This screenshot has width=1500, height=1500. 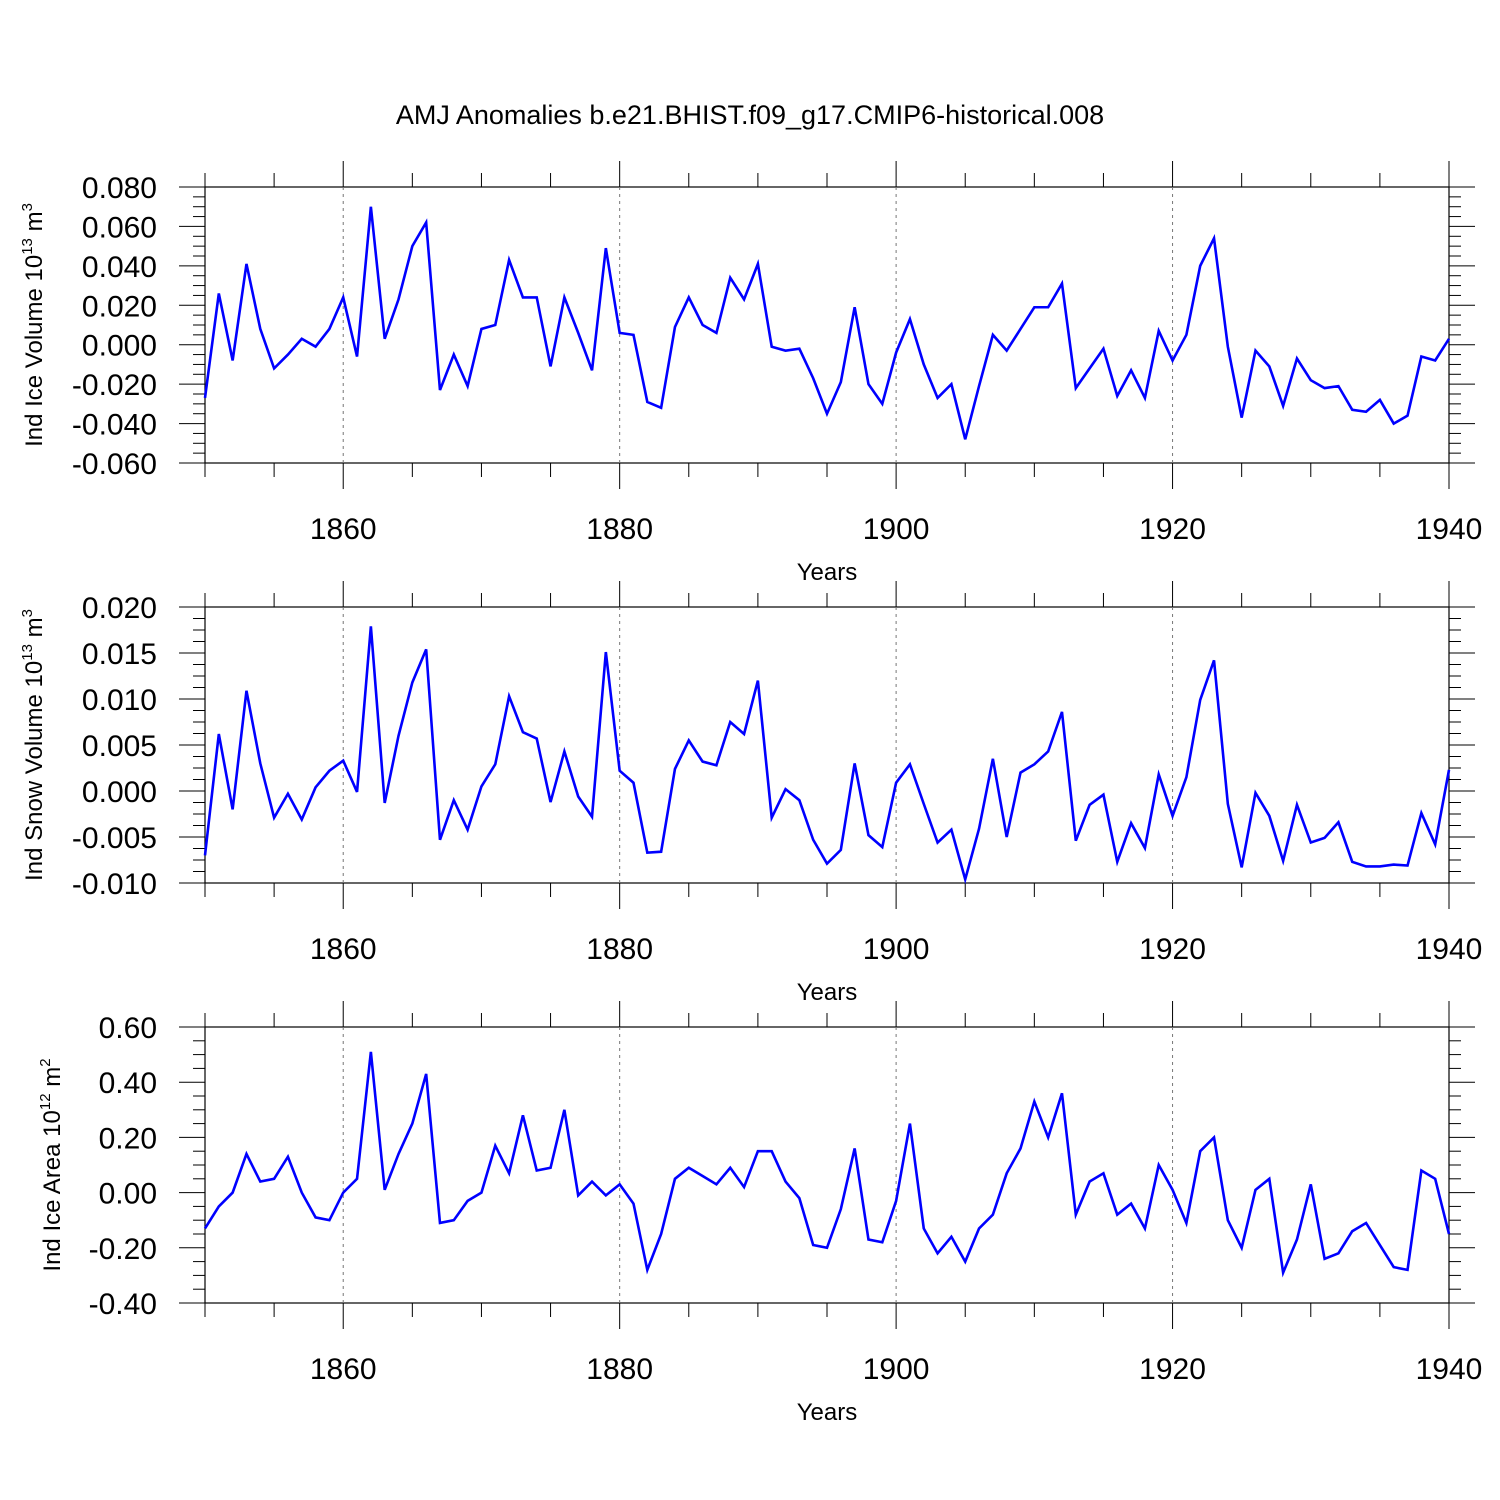 What do you see at coordinates (619, 949) in the screenshot?
I see `snow-volume-xtick-label: 1880` at bounding box center [619, 949].